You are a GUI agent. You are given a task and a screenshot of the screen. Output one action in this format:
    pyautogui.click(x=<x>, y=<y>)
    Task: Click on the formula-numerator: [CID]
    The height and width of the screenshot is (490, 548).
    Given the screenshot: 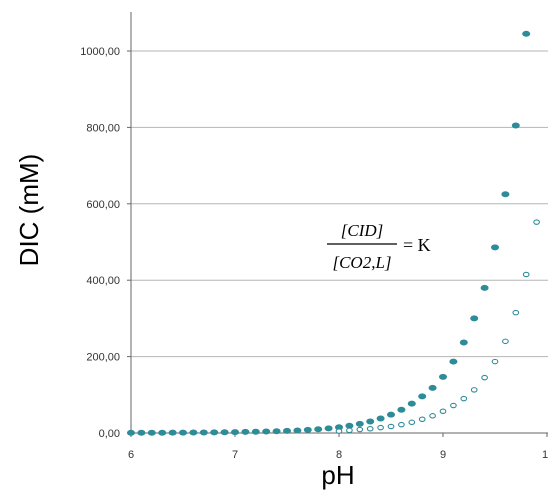 What is the action you would take?
    pyautogui.click(x=362, y=230)
    